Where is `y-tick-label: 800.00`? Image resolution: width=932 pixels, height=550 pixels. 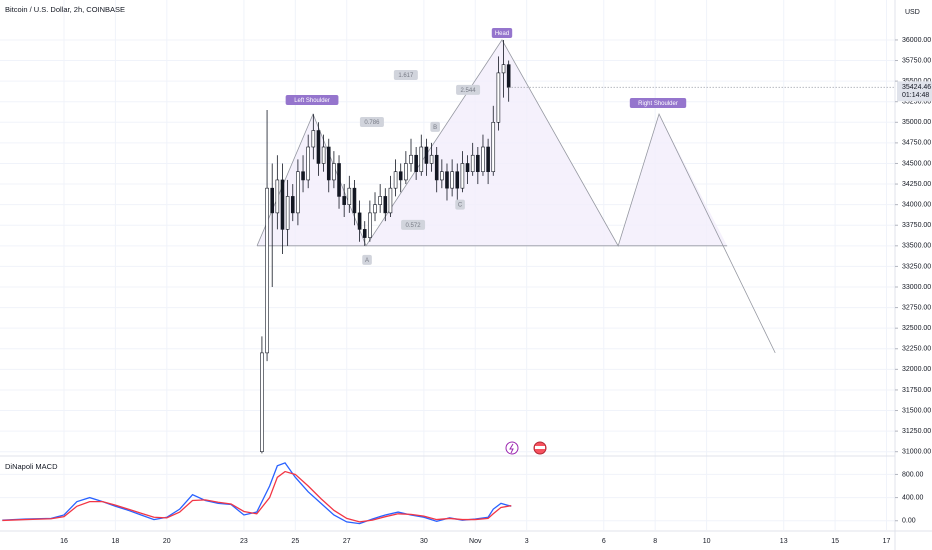 y-tick-label: 800.00 is located at coordinates (913, 474).